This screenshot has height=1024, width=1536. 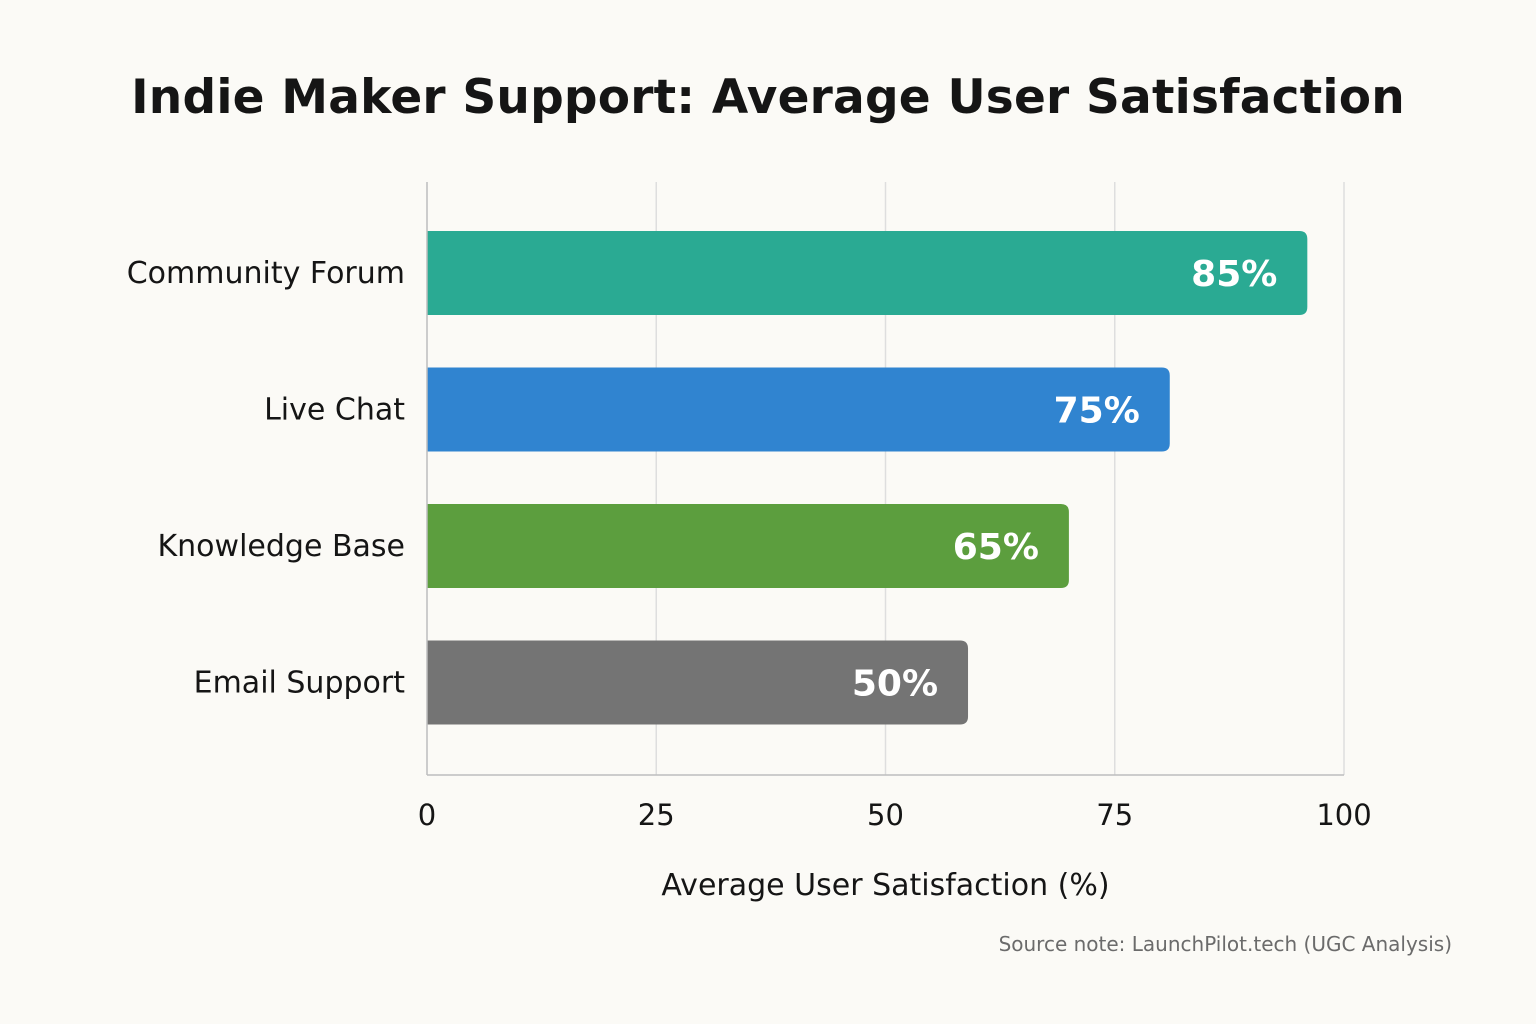 What do you see at coordinates (266, 273) in the screenshot?
I see `category-label-community-forum: Community Forum` at bounding box center [266, 273].